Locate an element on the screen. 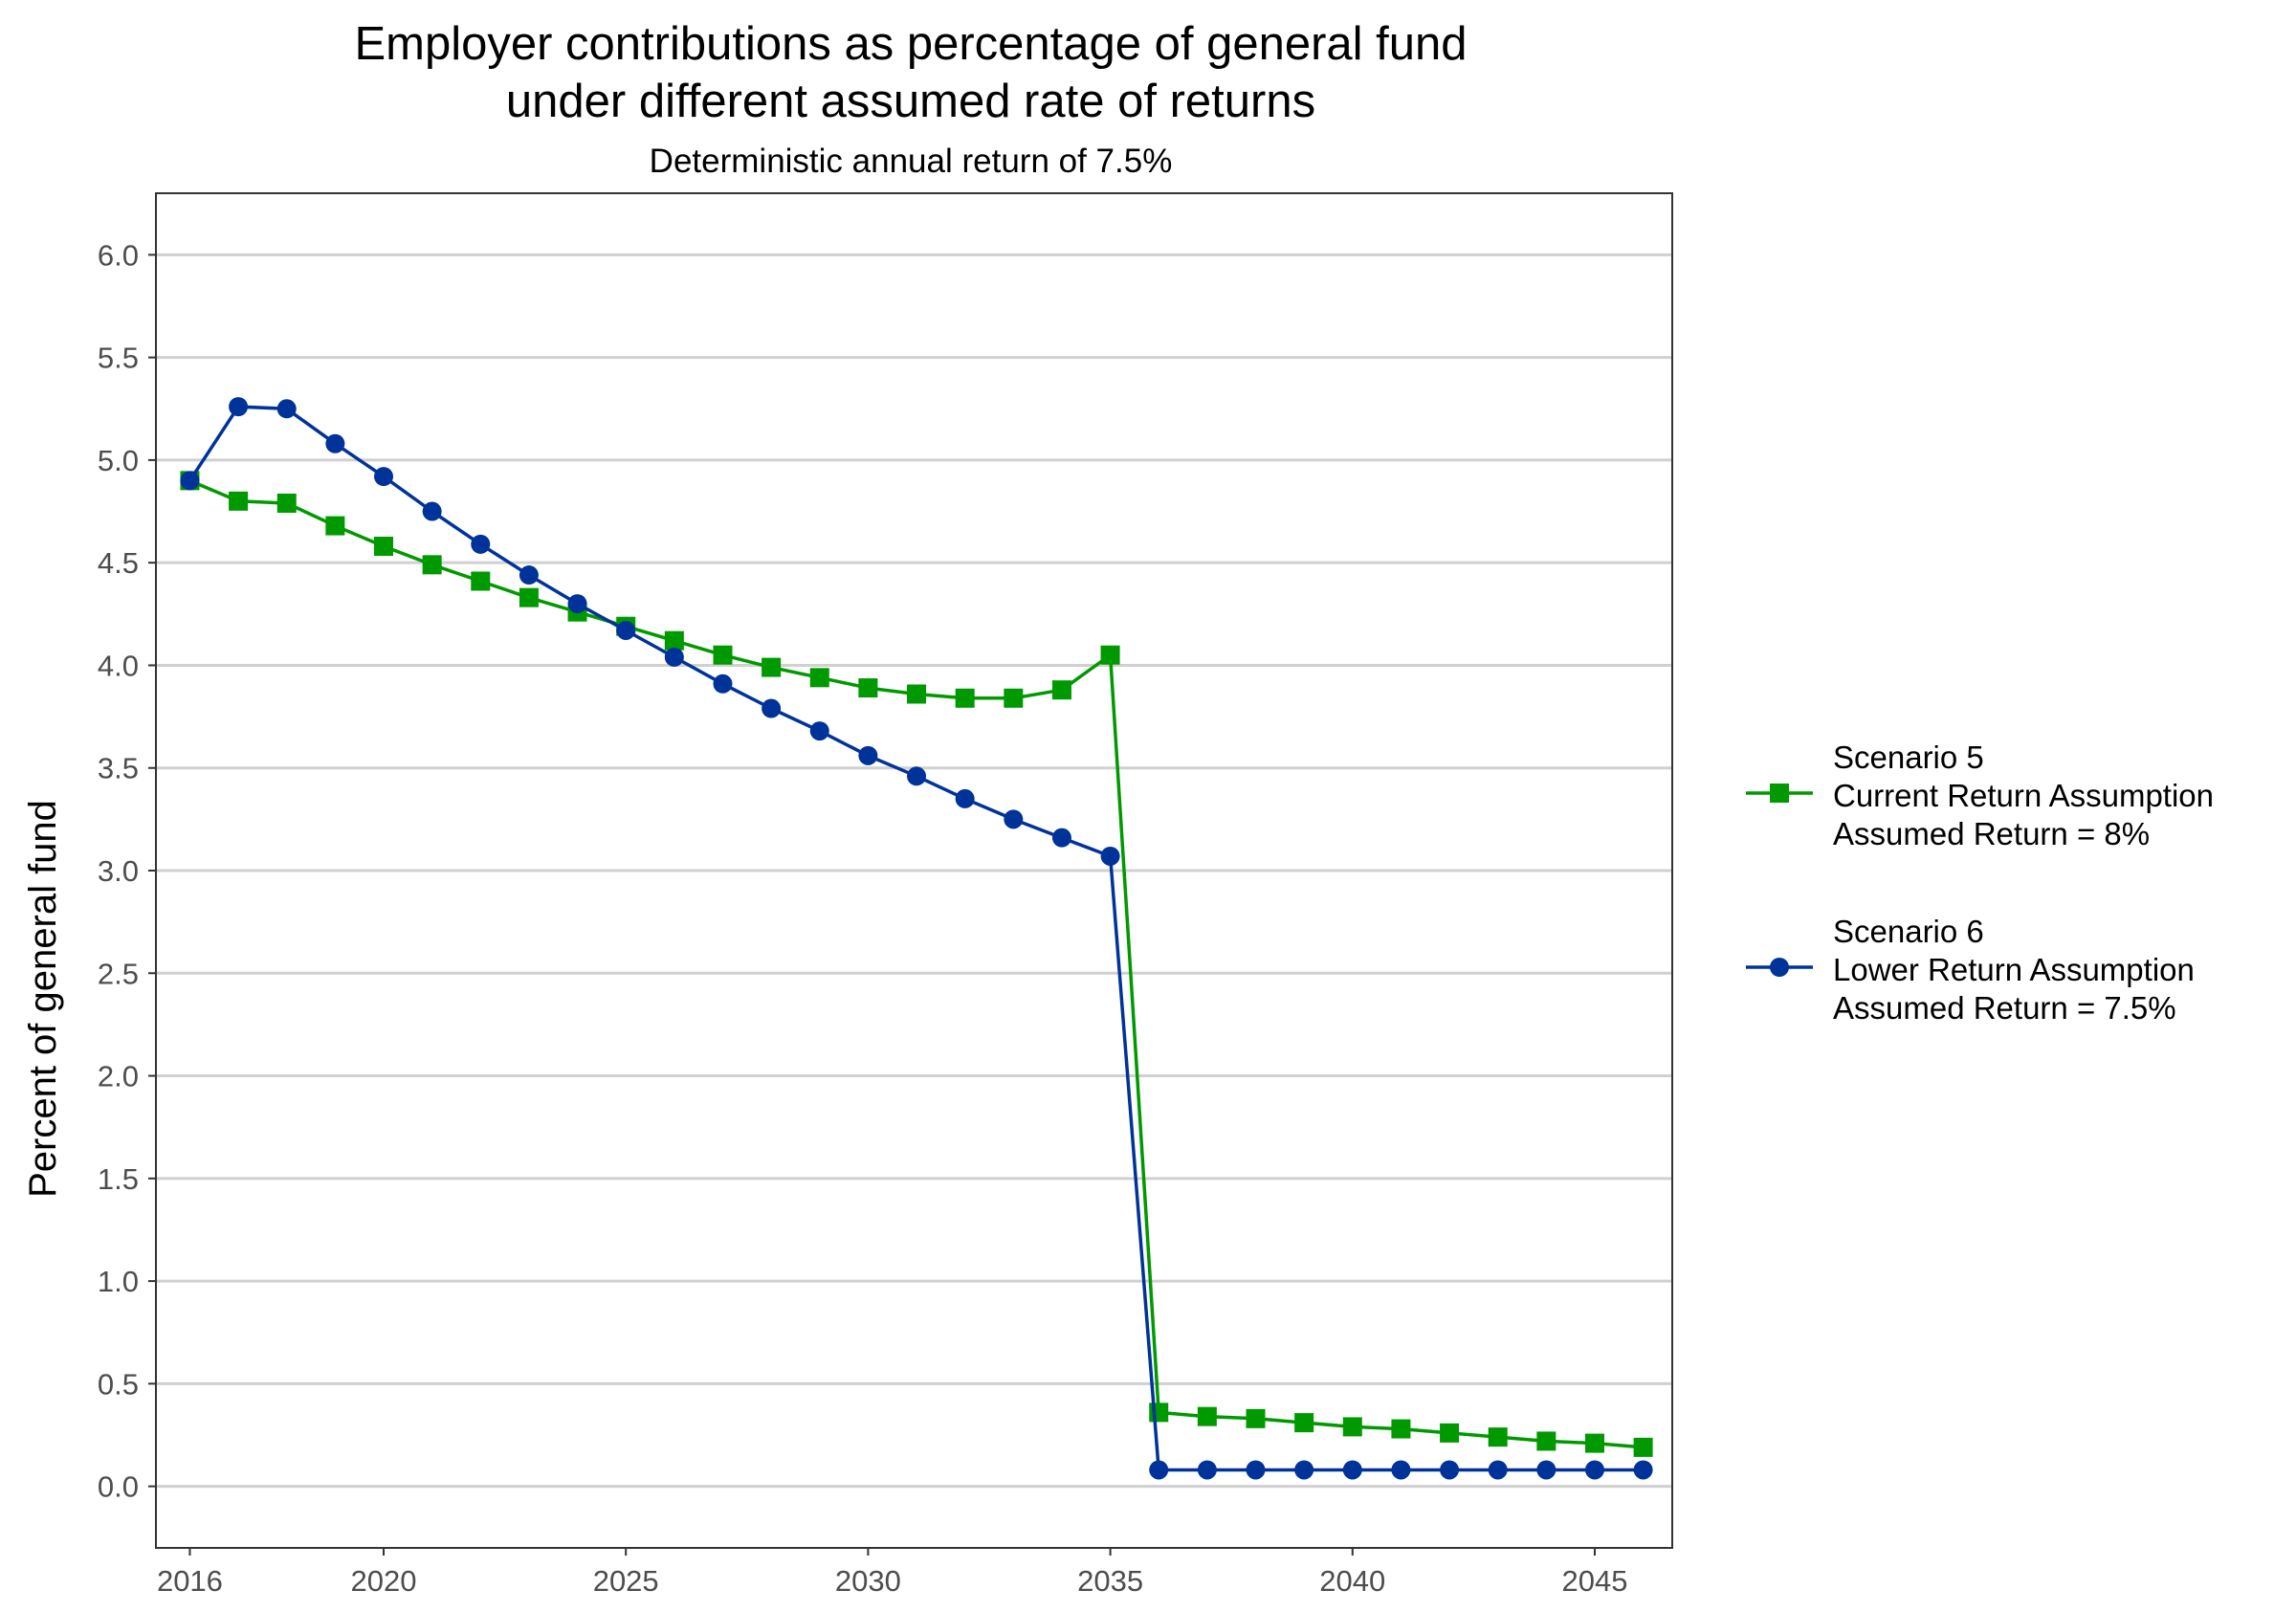  y-tick-label: 6.0 is located at coordinates (119, 255).